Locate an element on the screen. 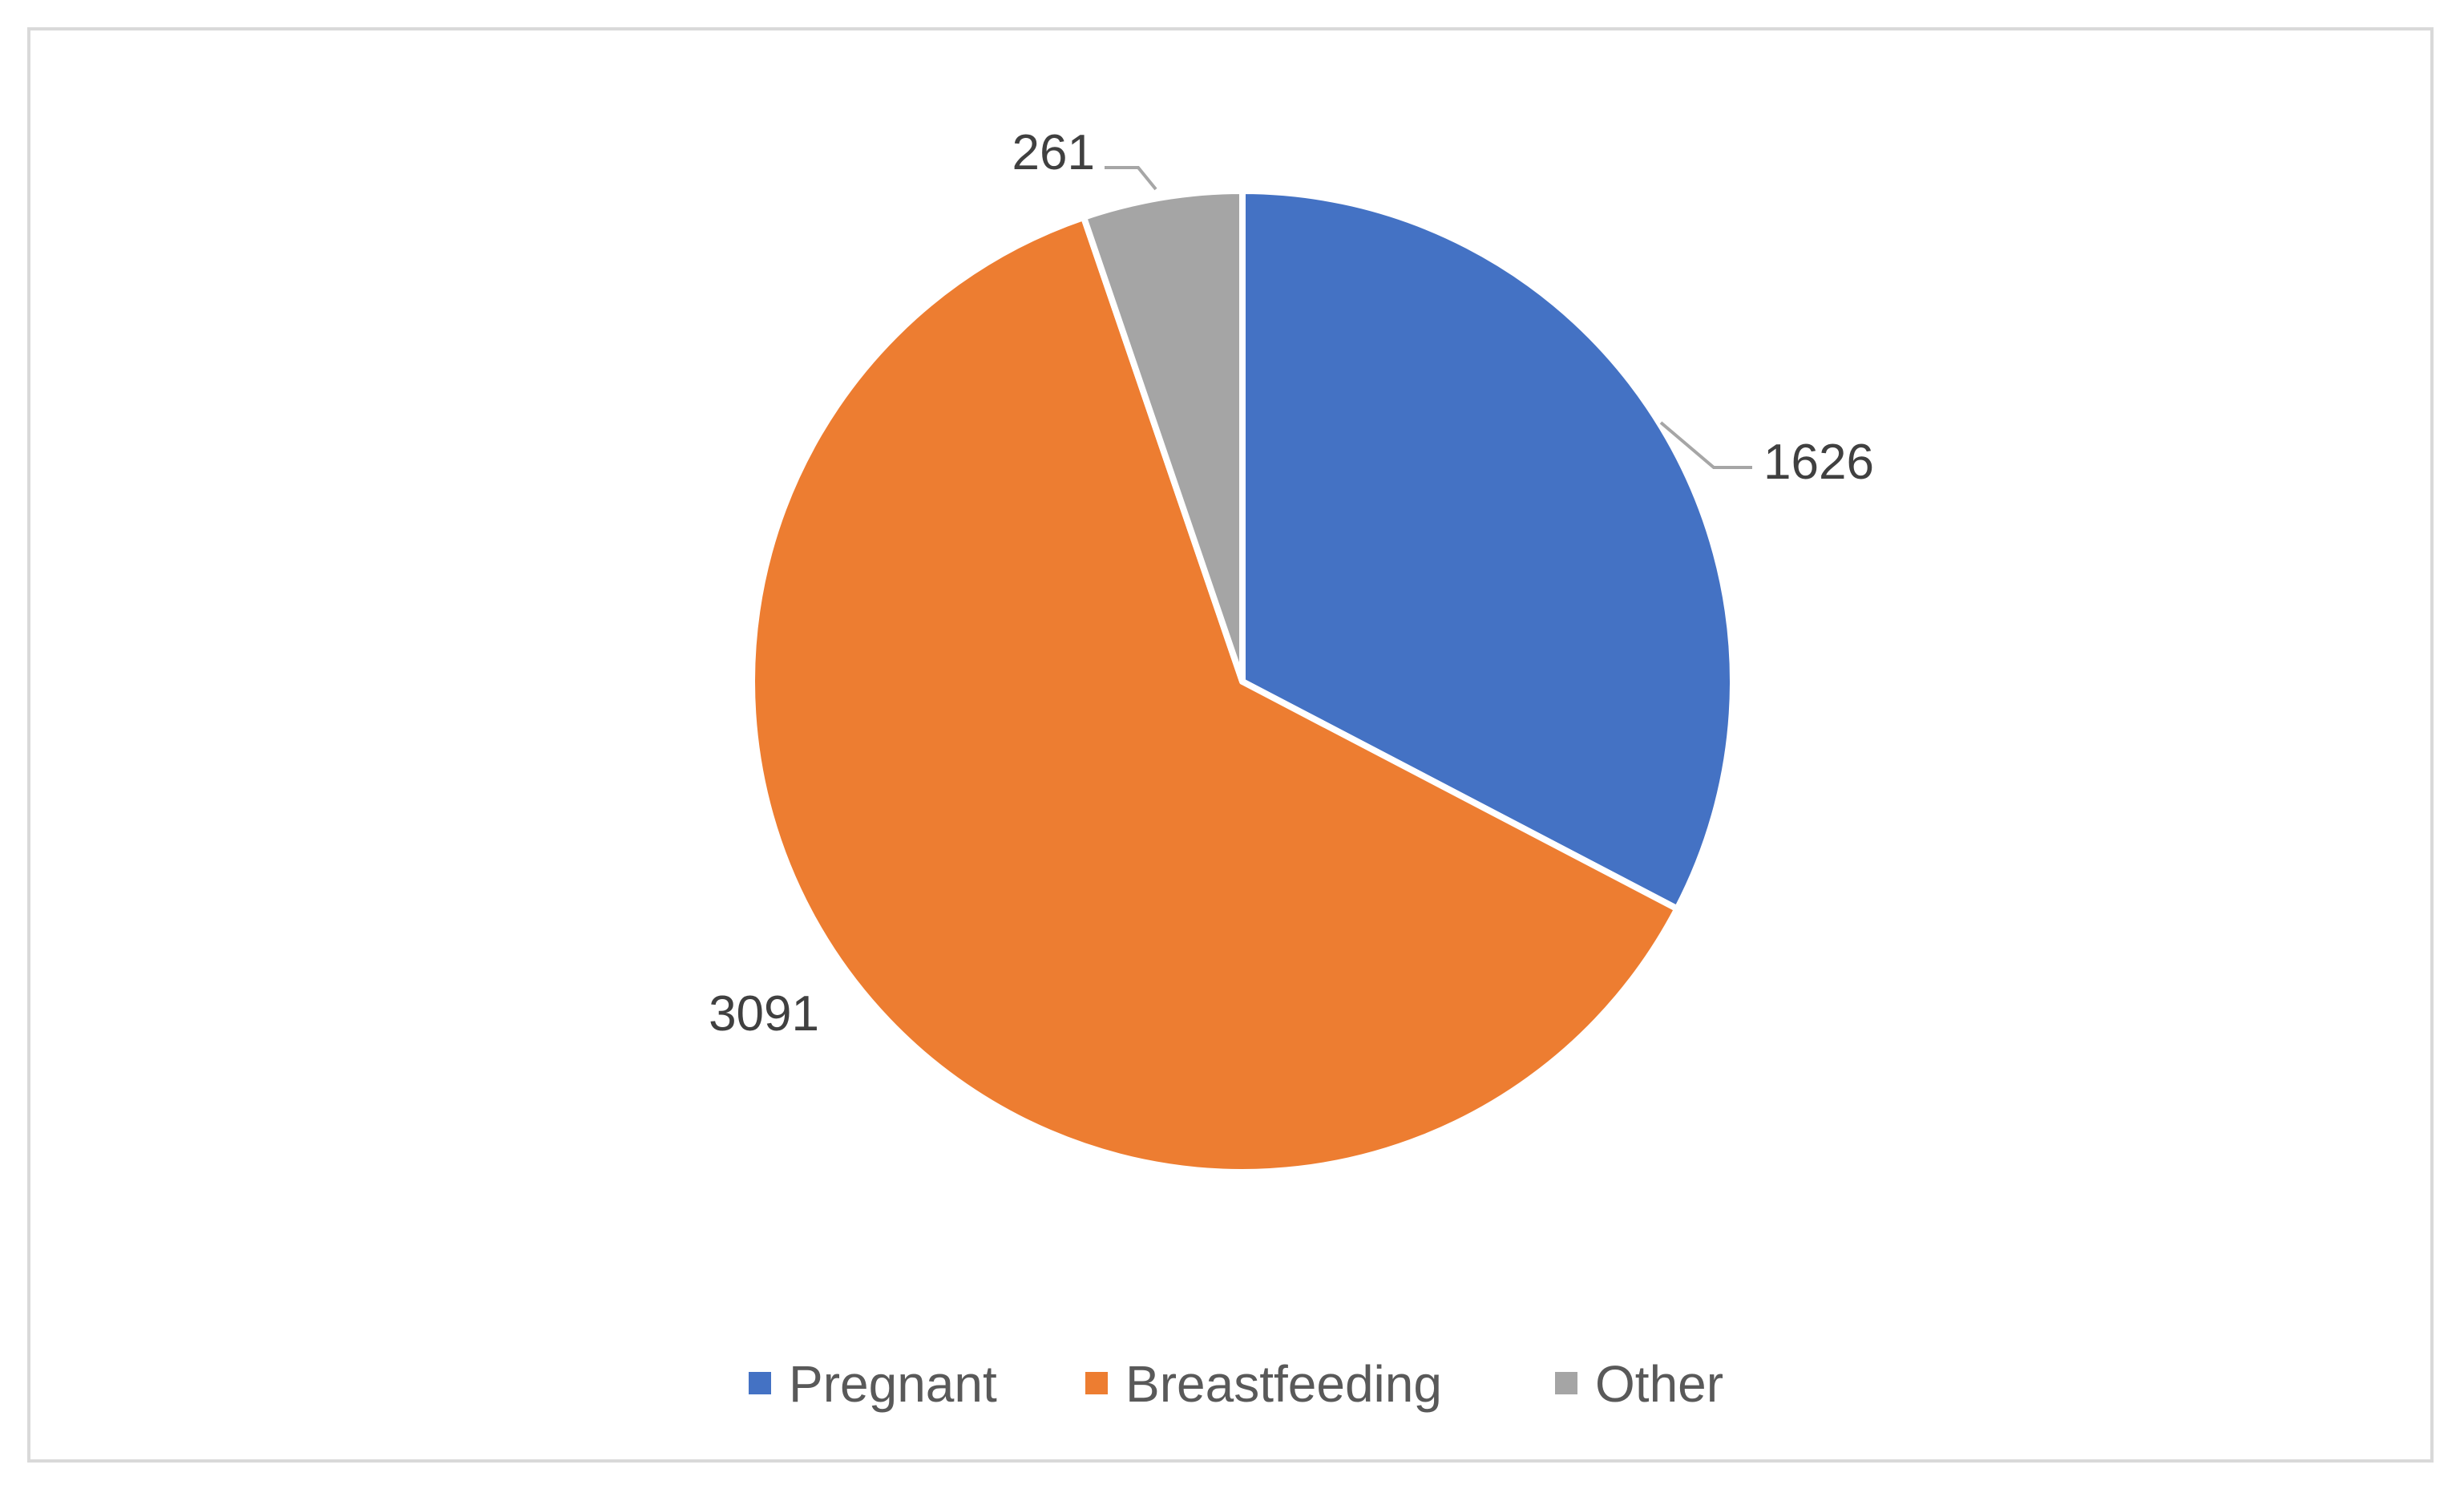  pie-slice-other is located at coordinates (1164, 437).